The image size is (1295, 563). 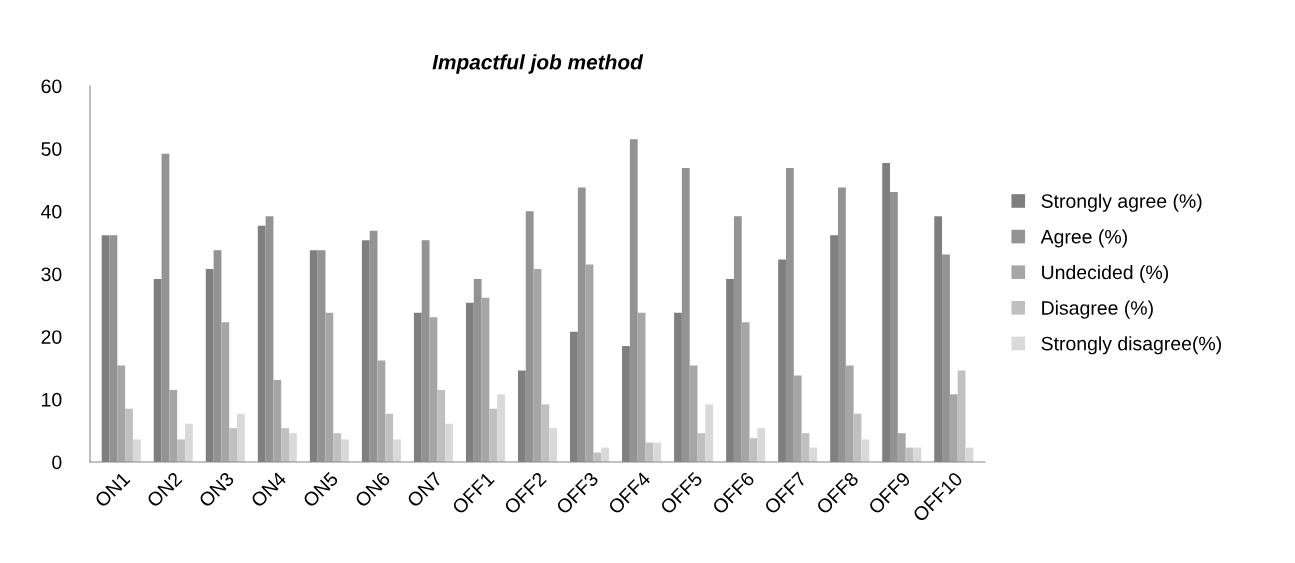 I want to click on legend-label: Disagree (%), so click(x=1097, y=309).